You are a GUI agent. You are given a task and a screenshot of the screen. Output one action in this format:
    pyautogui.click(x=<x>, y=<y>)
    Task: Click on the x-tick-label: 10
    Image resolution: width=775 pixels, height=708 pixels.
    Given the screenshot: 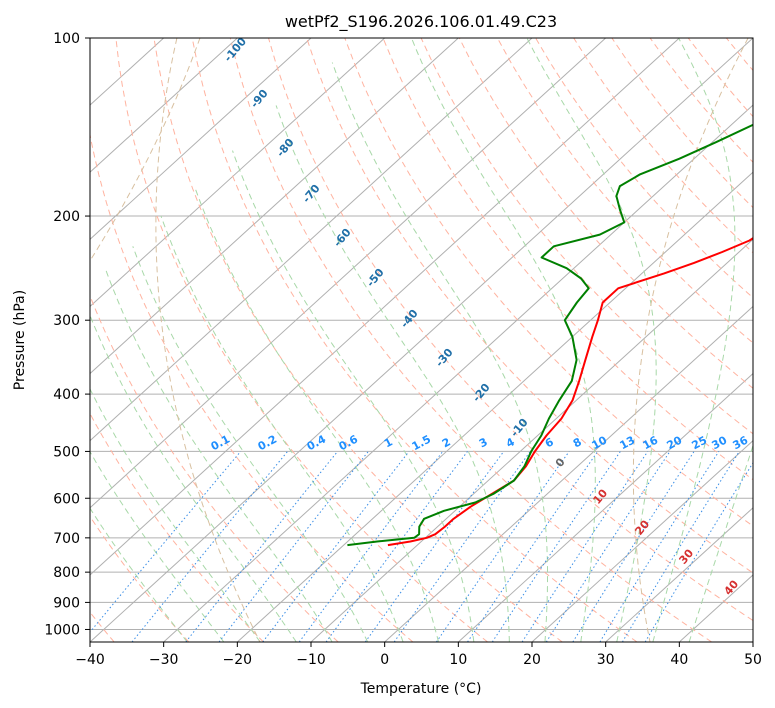 What is the action you would take?
    pyautogui.click(x=458, y=660)
    